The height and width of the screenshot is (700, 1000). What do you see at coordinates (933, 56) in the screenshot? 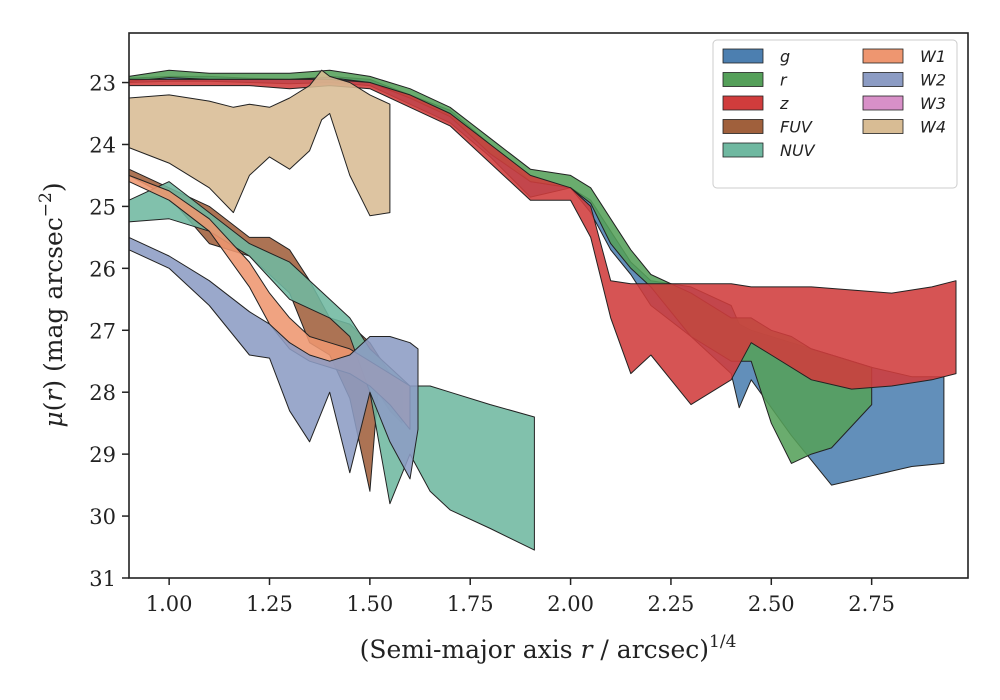
I see `legend-label-w1: W1` at bounding box center [933, 56].